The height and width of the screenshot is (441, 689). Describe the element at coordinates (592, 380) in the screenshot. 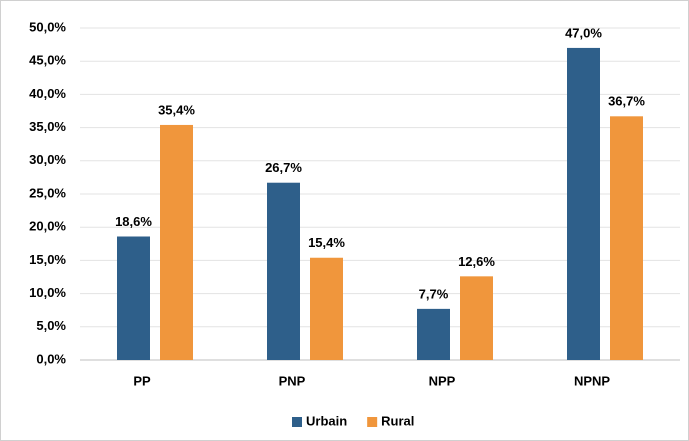

I see `x-tick-label: NPNP` at that location.